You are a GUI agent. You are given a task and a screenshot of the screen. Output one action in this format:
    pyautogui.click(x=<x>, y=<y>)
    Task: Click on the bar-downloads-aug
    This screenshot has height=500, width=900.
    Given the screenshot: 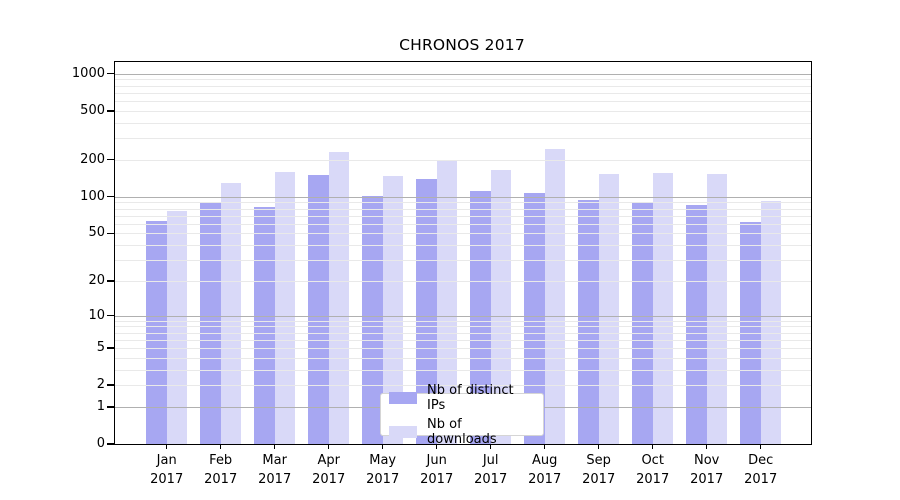 What is the action you would take?
    pyautogui.click(x=555, y=296)
    